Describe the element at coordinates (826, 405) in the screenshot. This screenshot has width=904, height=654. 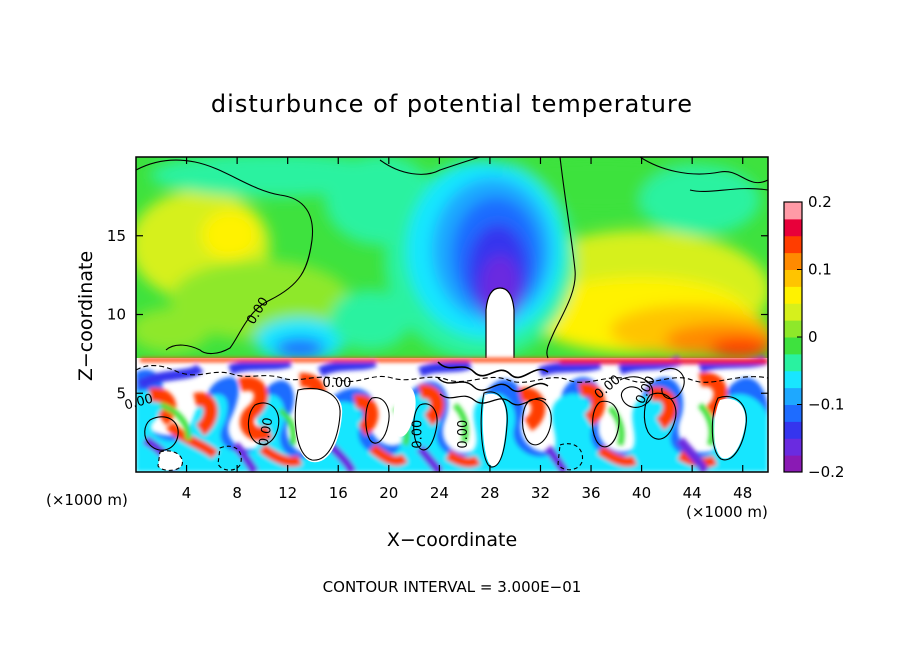
I see `colorbar-tick-label: −0.1` at that location.